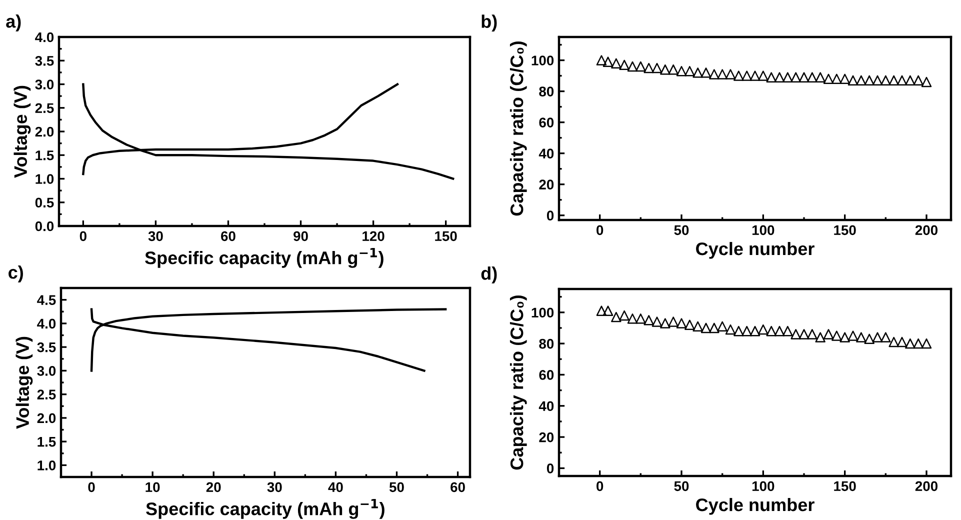  I want to click on y-tick-label: 0.5, so click(44, 203).